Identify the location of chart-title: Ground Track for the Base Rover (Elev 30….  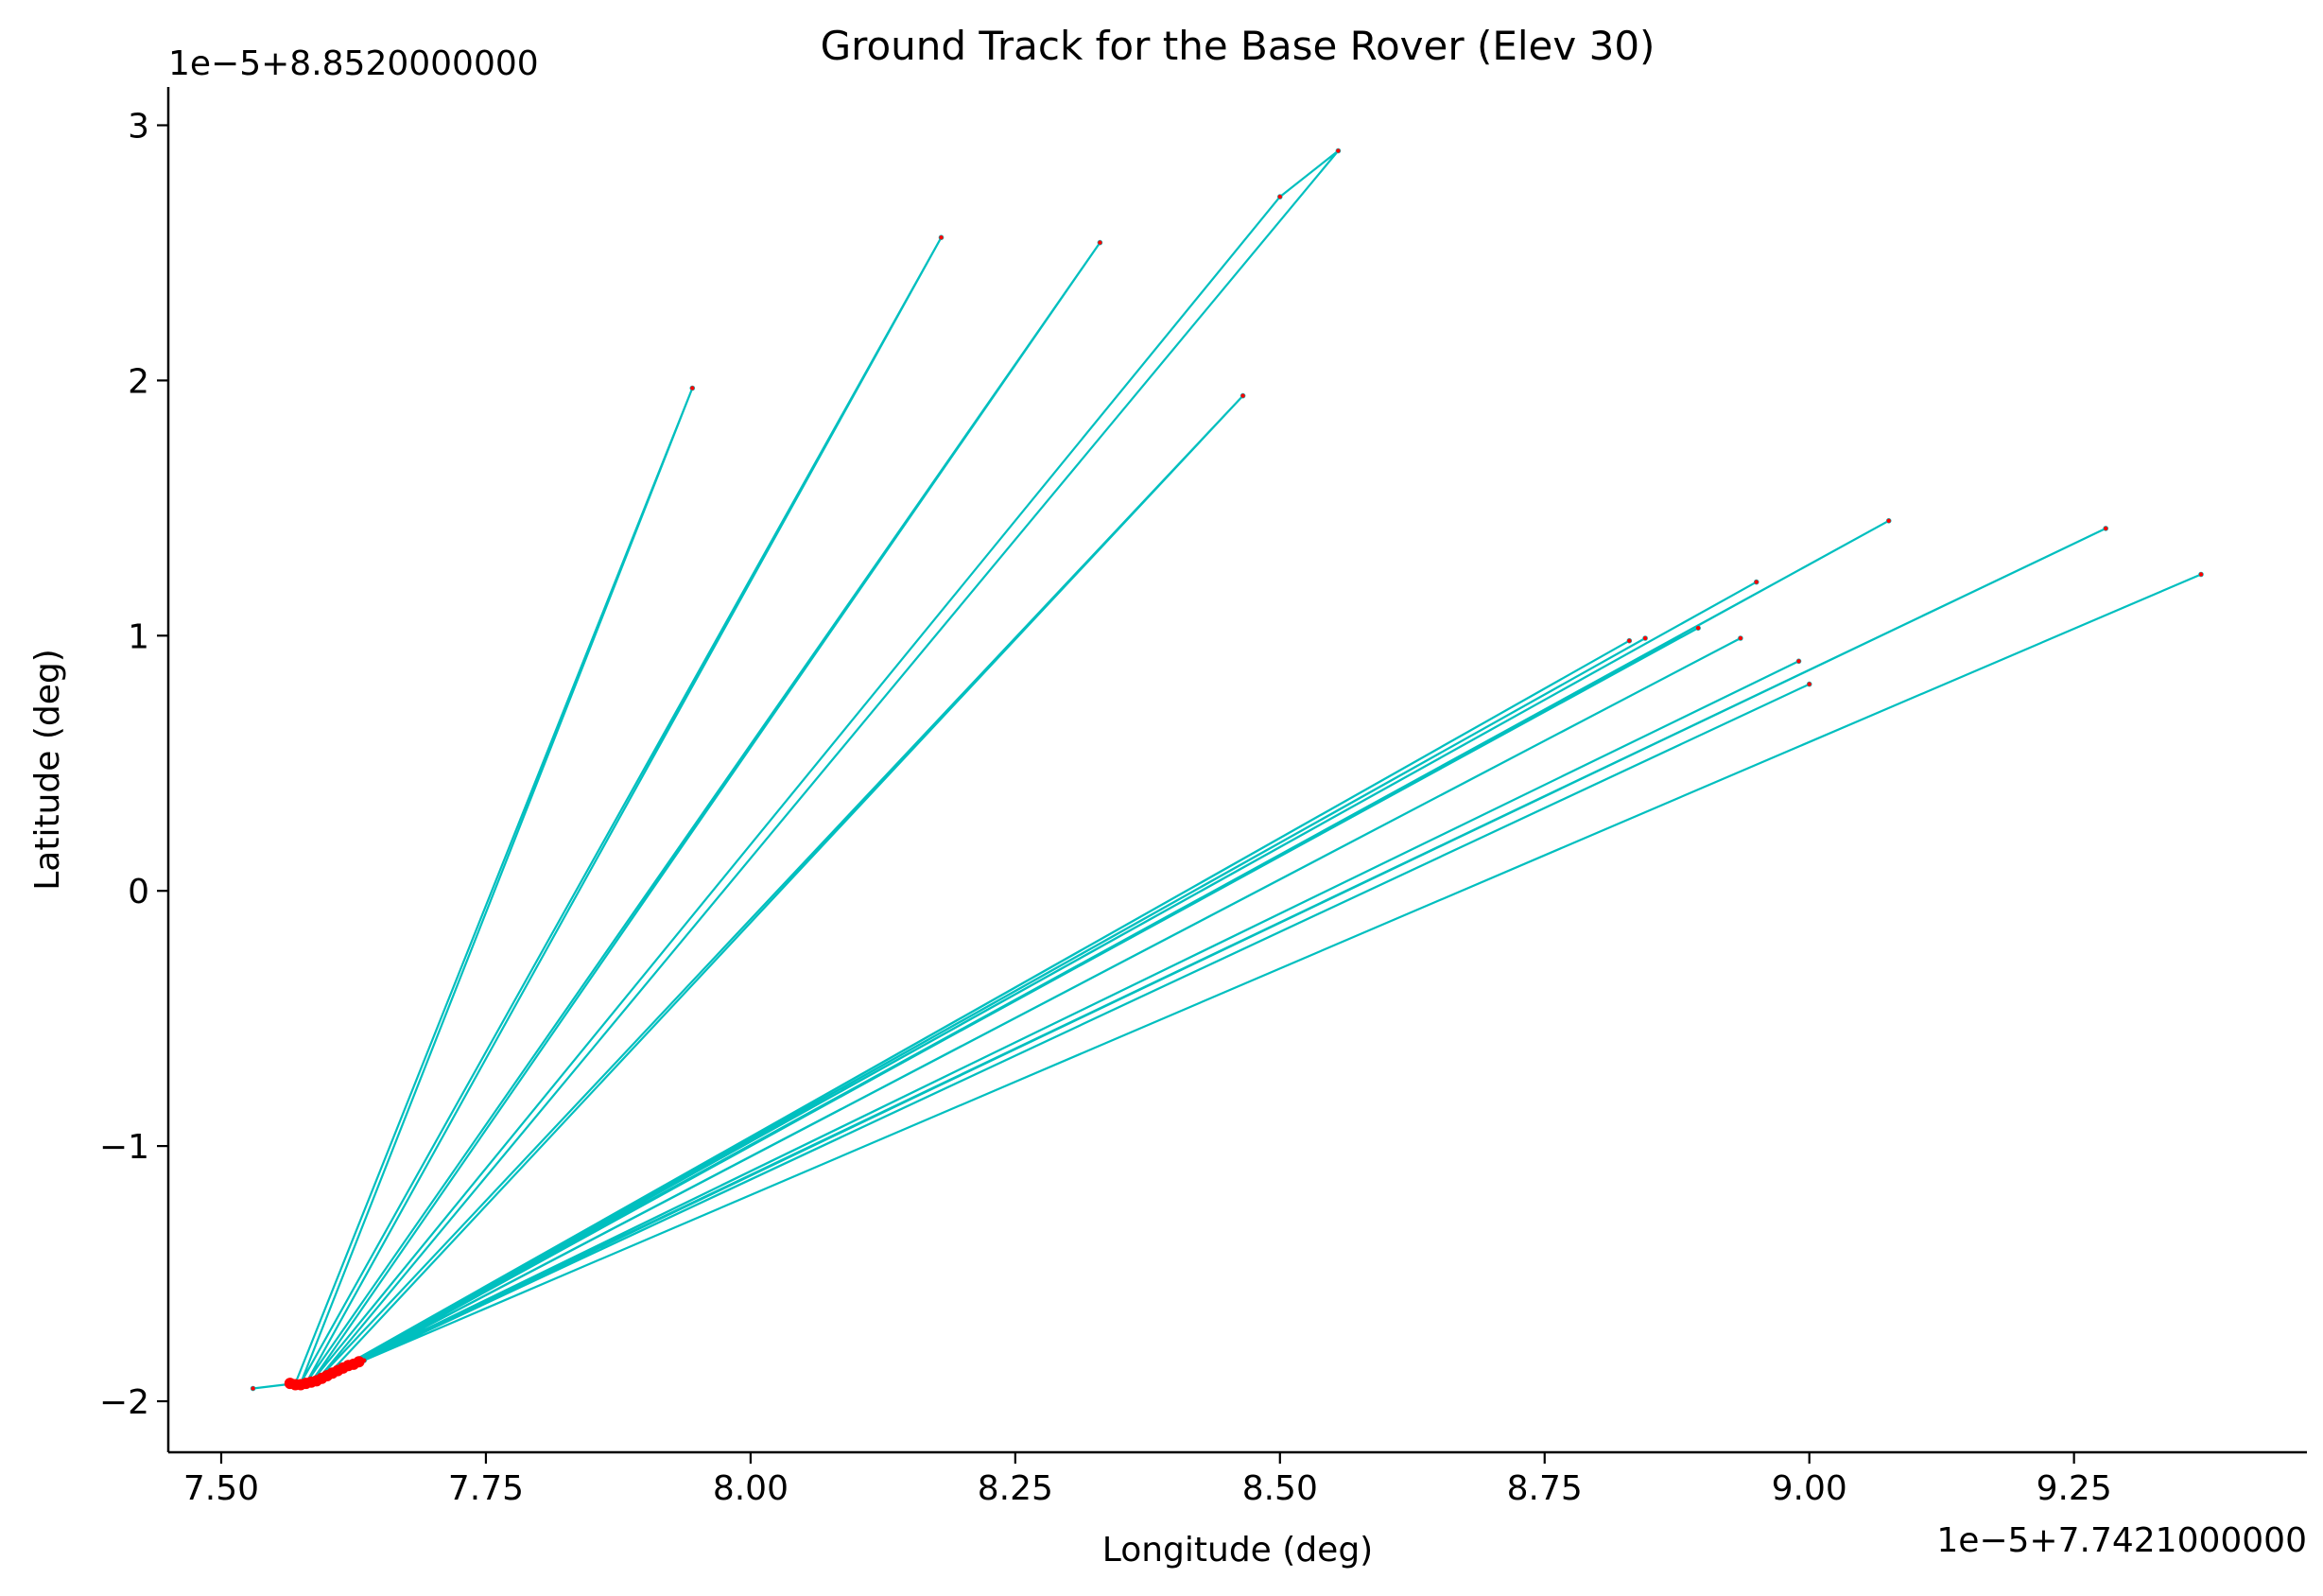
(1239, 46).